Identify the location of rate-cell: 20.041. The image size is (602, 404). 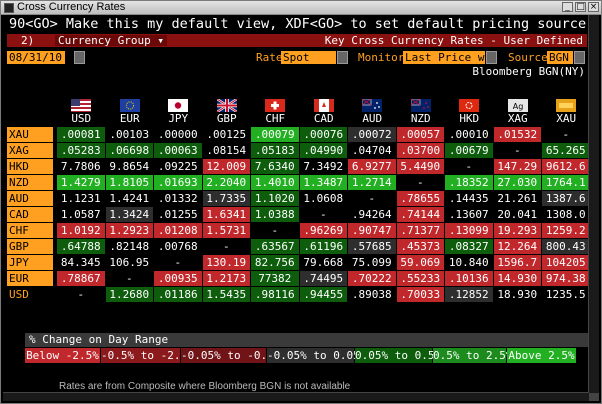
(517, 214).